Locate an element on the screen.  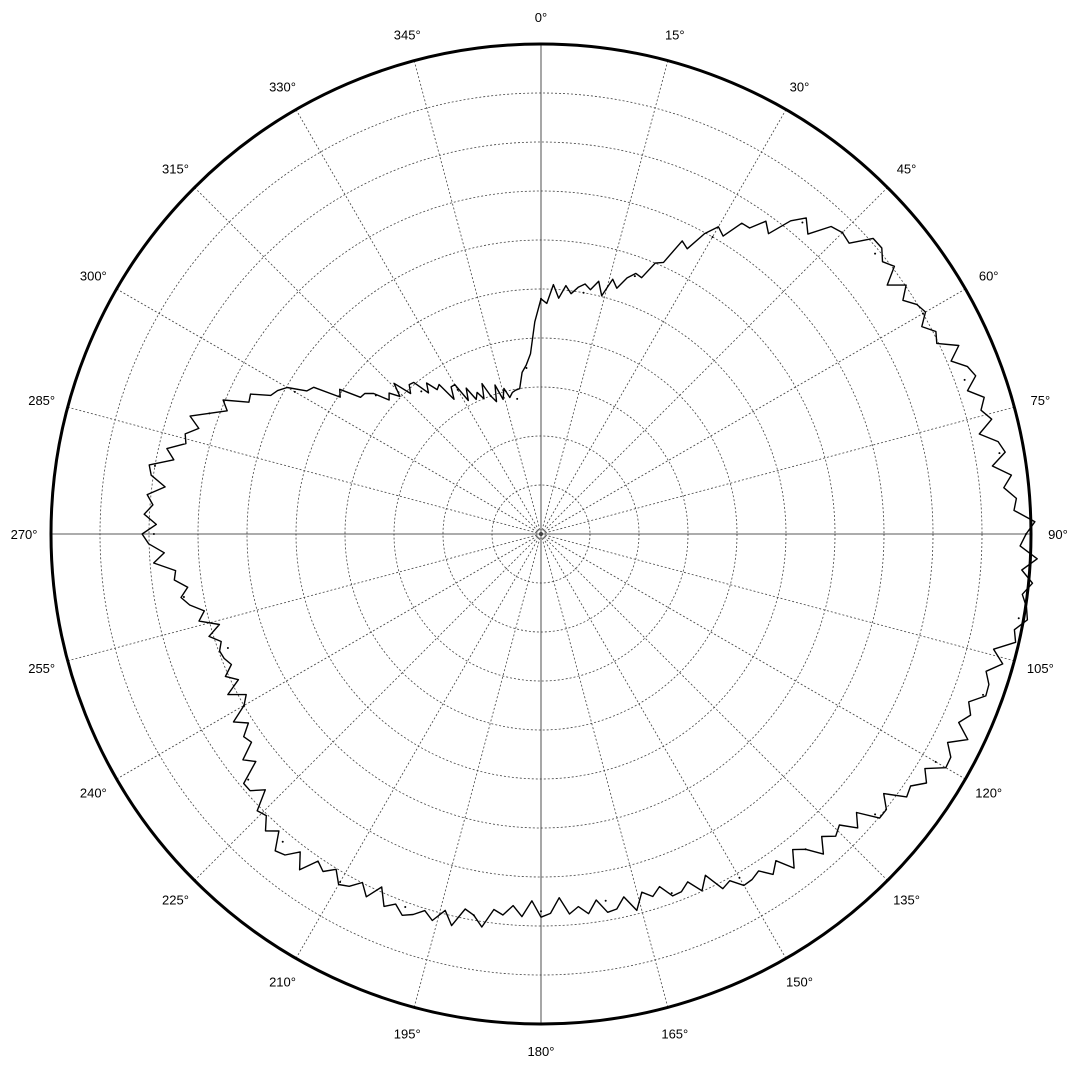
angle-tick-label: 150° is located at coordinates (799, 982).